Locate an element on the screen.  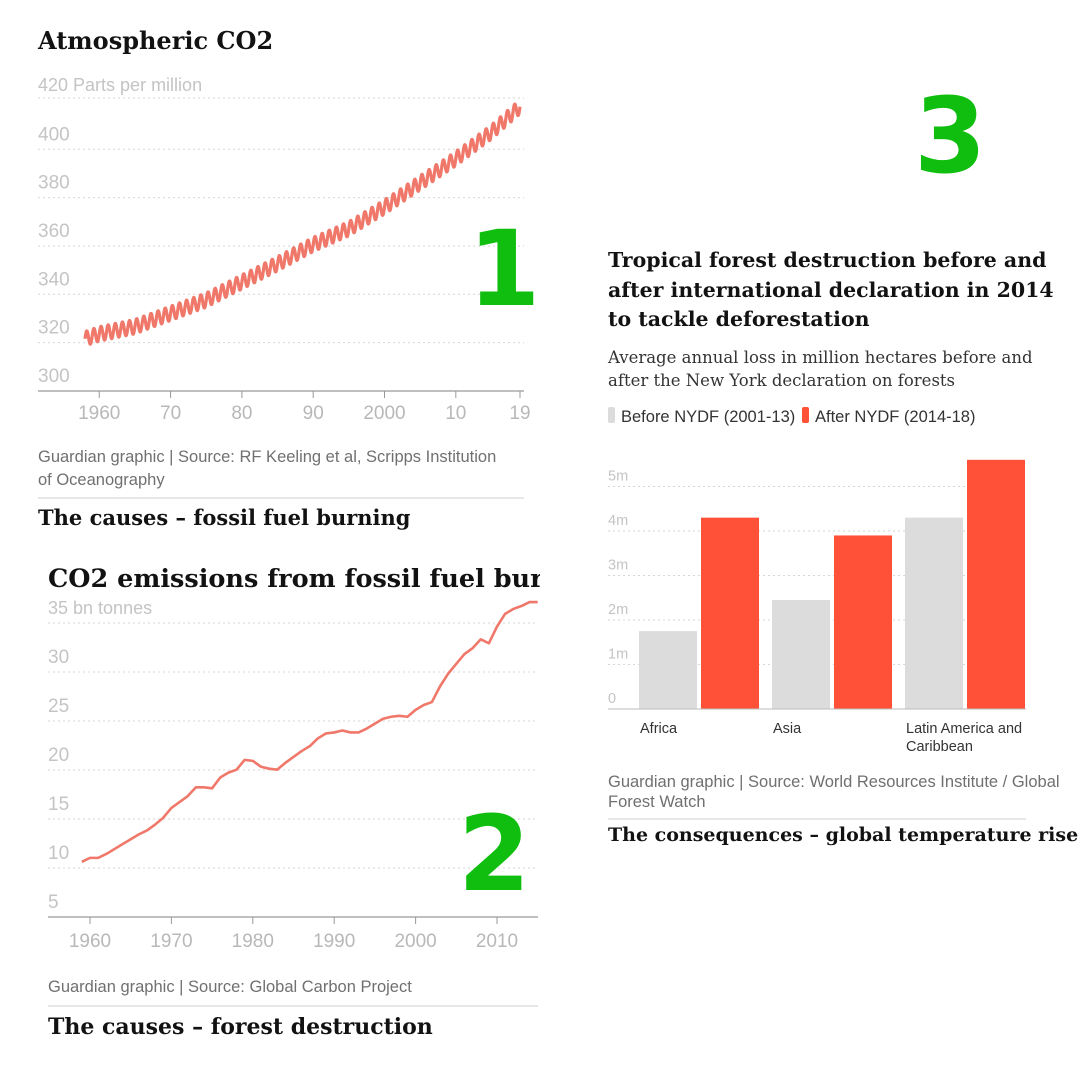
chart1-gridlines is located at coordinates (281, 244).